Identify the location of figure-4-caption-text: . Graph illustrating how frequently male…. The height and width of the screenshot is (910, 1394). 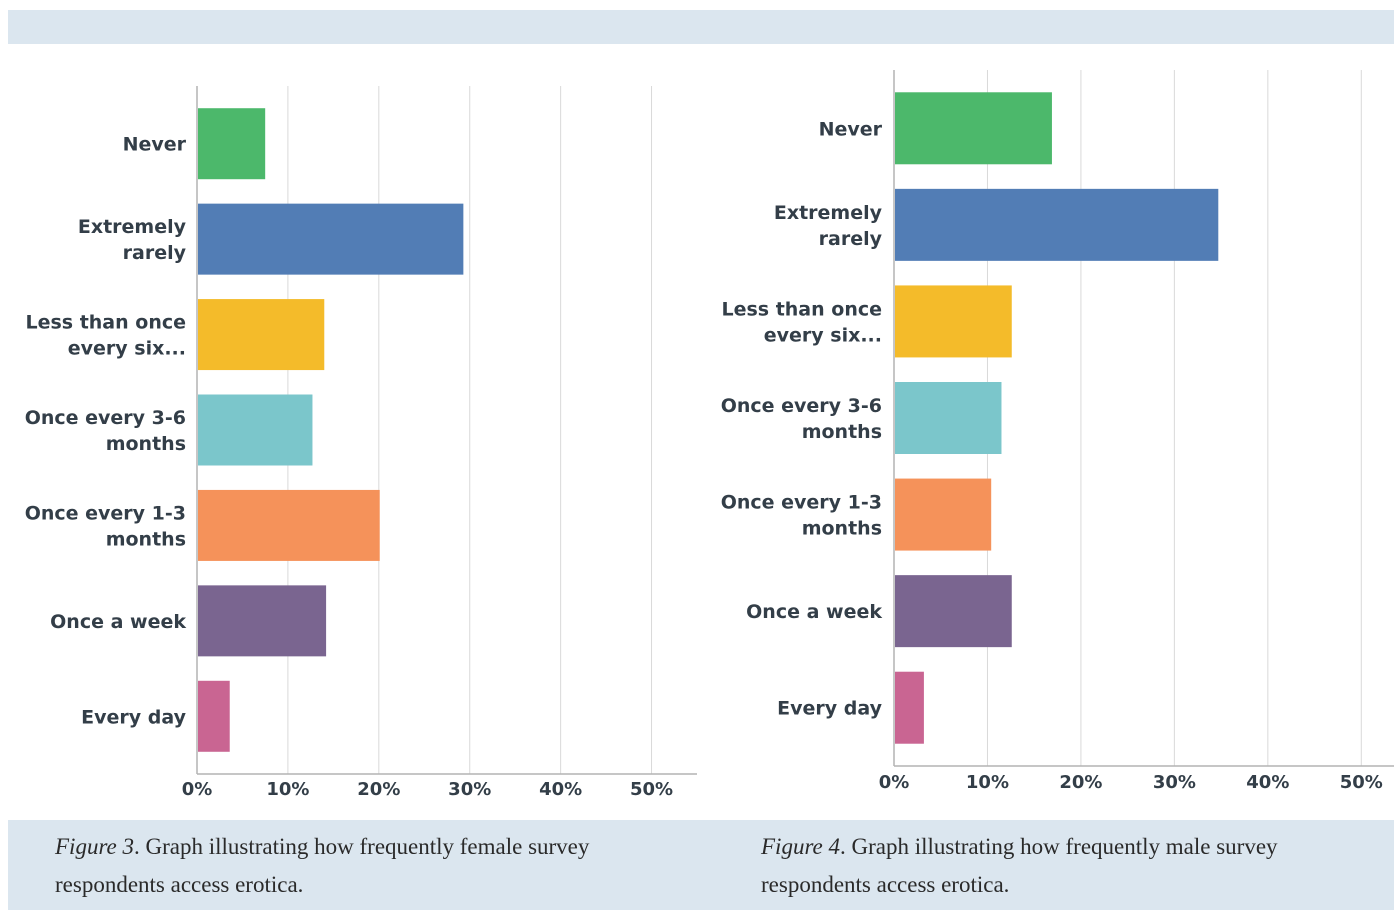
(1019, 865).